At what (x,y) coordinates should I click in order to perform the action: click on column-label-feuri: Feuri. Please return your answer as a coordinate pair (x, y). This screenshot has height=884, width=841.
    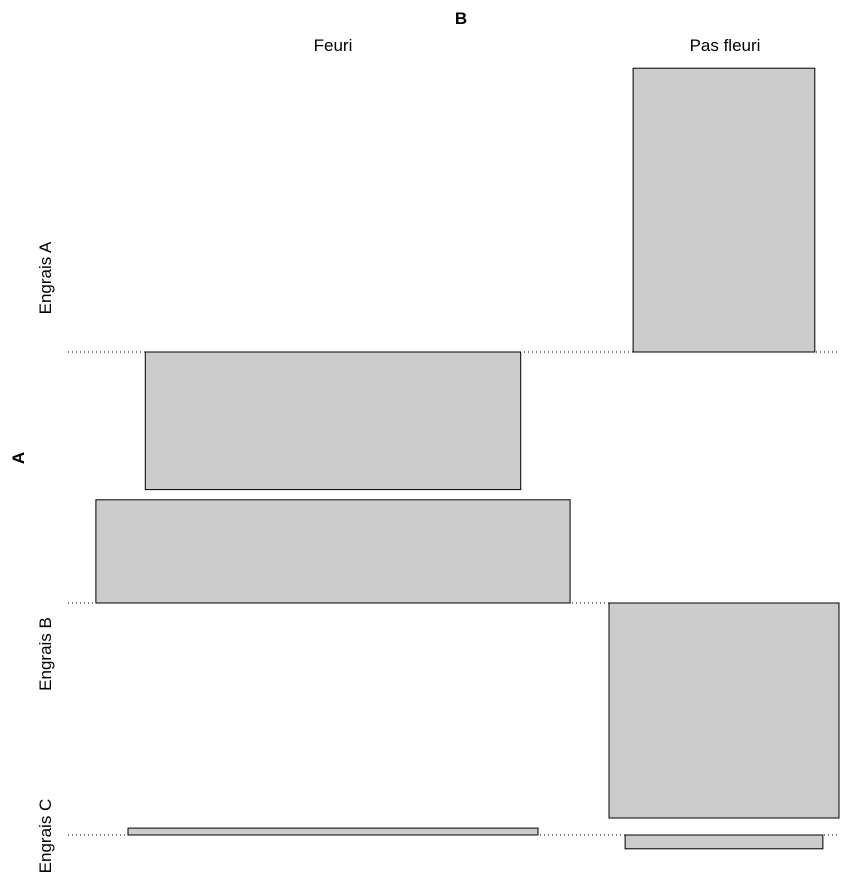
    Looking at the image, I should click on (333, 45).